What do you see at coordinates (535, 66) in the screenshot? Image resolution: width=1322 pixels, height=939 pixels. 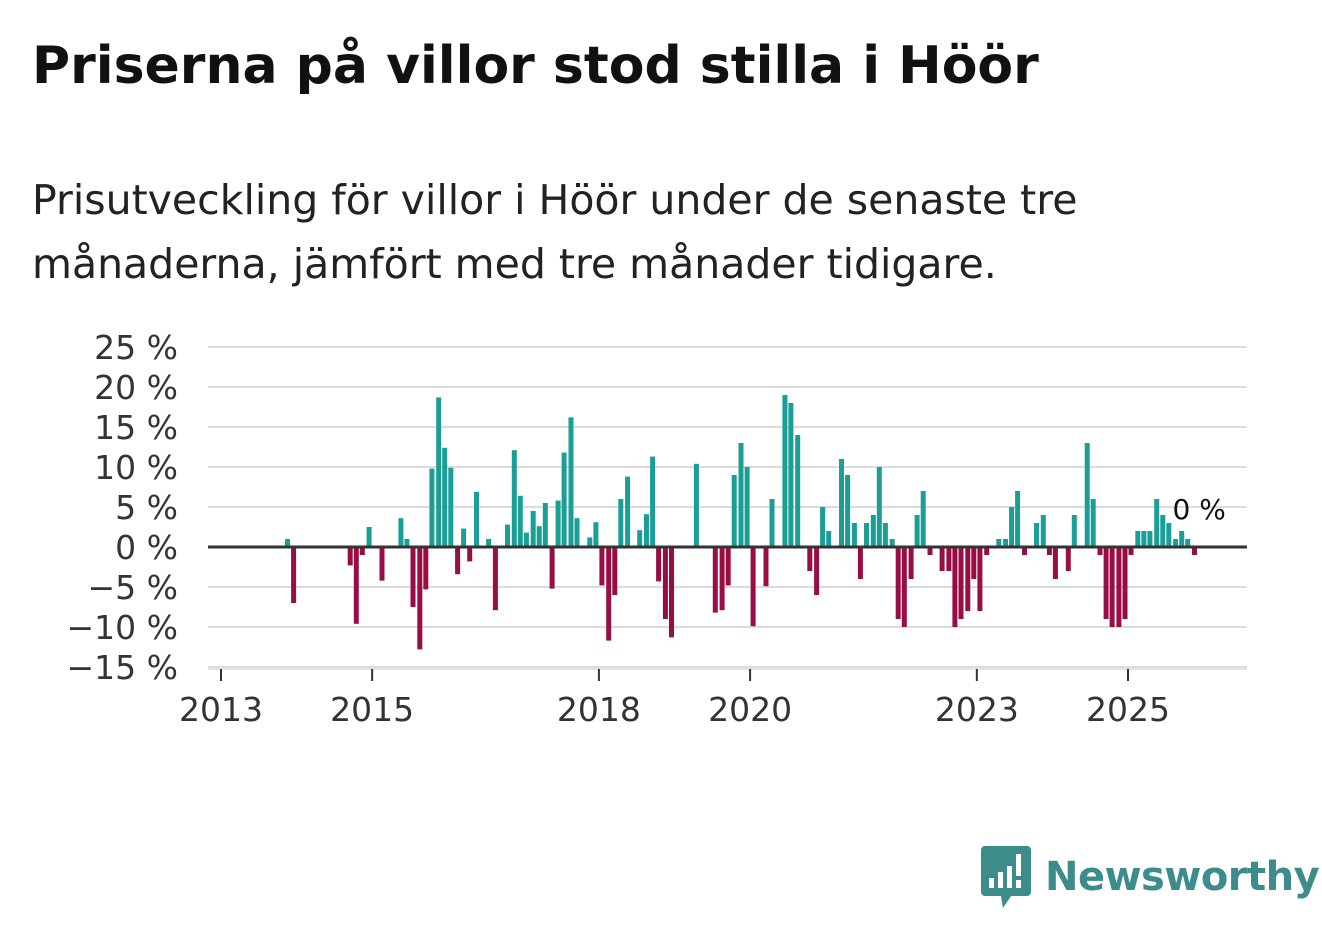 I see `chart-title: Priserna på villor stod stilla i Höör` at bounding box center [535, 66].